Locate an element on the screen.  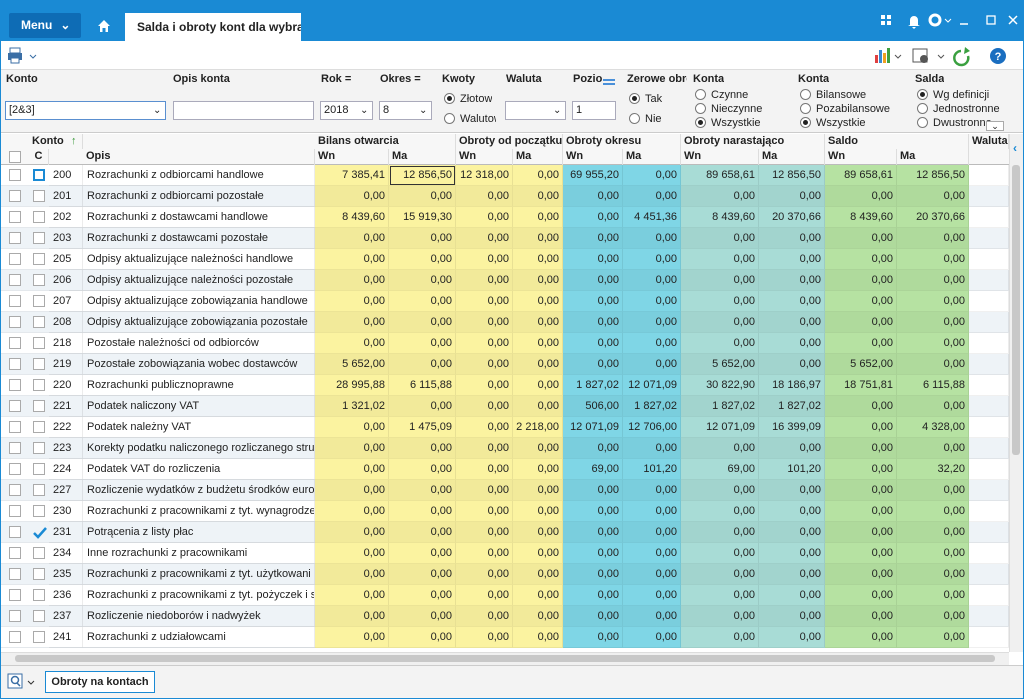
column-group: Konto is located at coordinates (56, 141).